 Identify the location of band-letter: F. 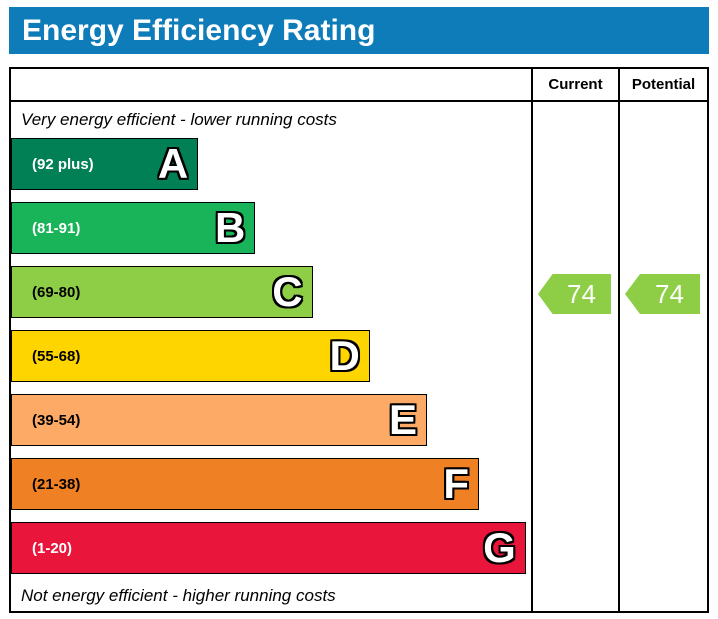
(456, 483).